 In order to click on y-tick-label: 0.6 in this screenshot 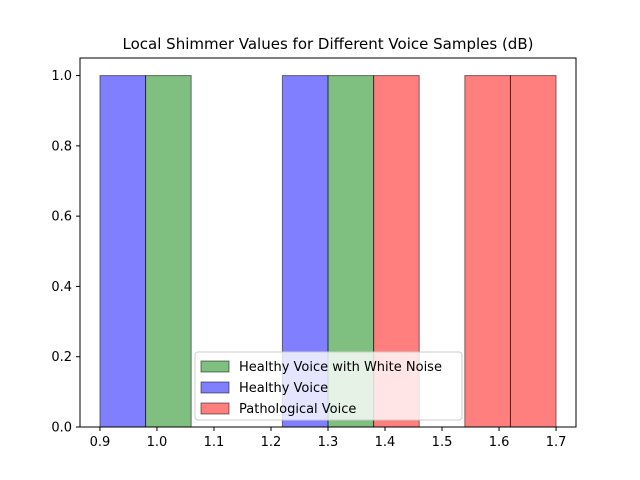, I will do `click(61, 217)`.